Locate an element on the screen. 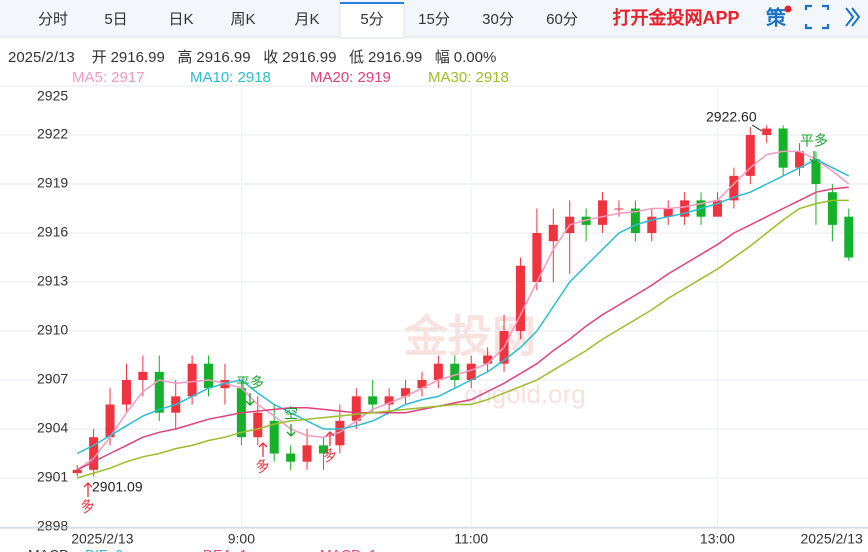 Image resolution: width=868 pixels, height=552 pixels. y-tick-label: 2910 is located at coordinates (52, 330).